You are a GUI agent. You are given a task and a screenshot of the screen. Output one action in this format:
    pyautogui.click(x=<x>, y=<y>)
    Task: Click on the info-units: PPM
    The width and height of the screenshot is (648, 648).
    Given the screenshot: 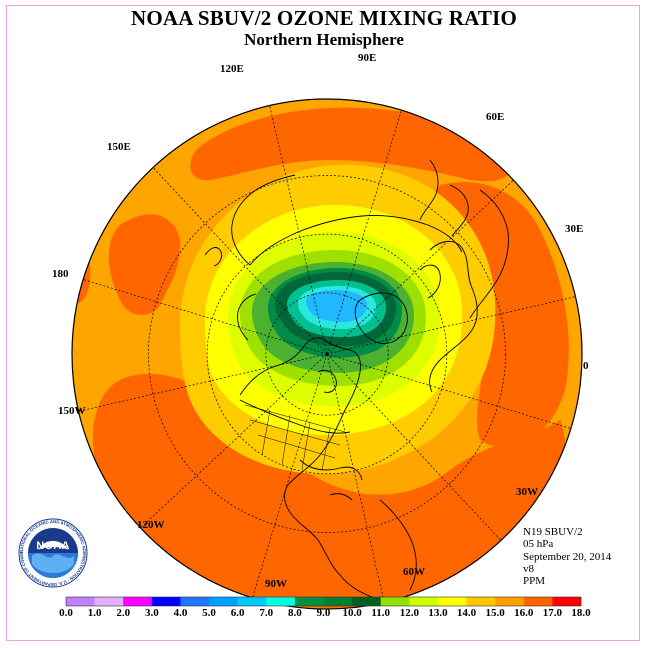 What is the action you would take?
    pyautogui.click(x=534, y=581)
    